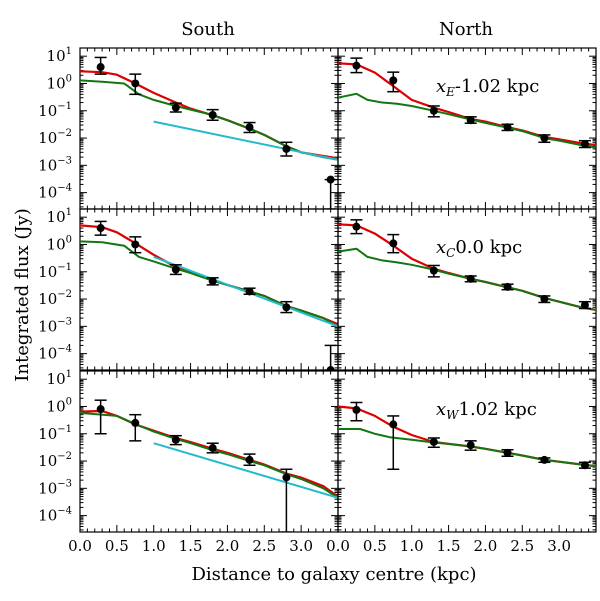 The height and width of the screenshot is (601, 600). I want to click on panel-north-2: xC0.0 kpc, so click(467, 289).